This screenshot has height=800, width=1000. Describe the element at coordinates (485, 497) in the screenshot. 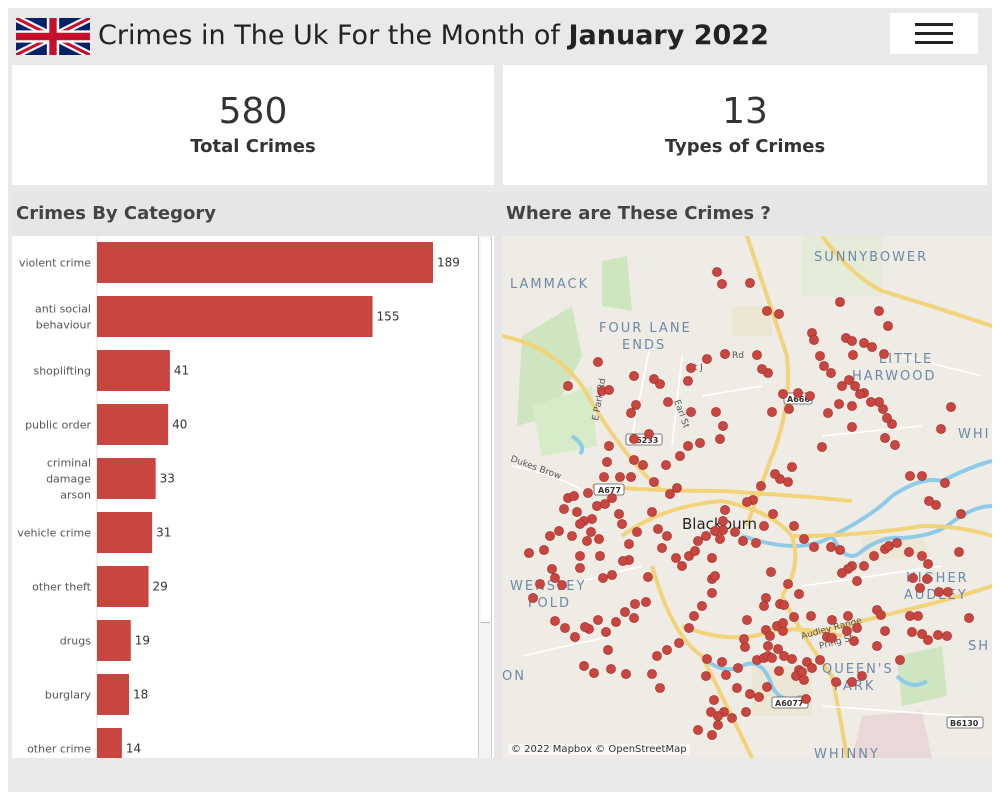

I see `chart-scrollbar` at that location.